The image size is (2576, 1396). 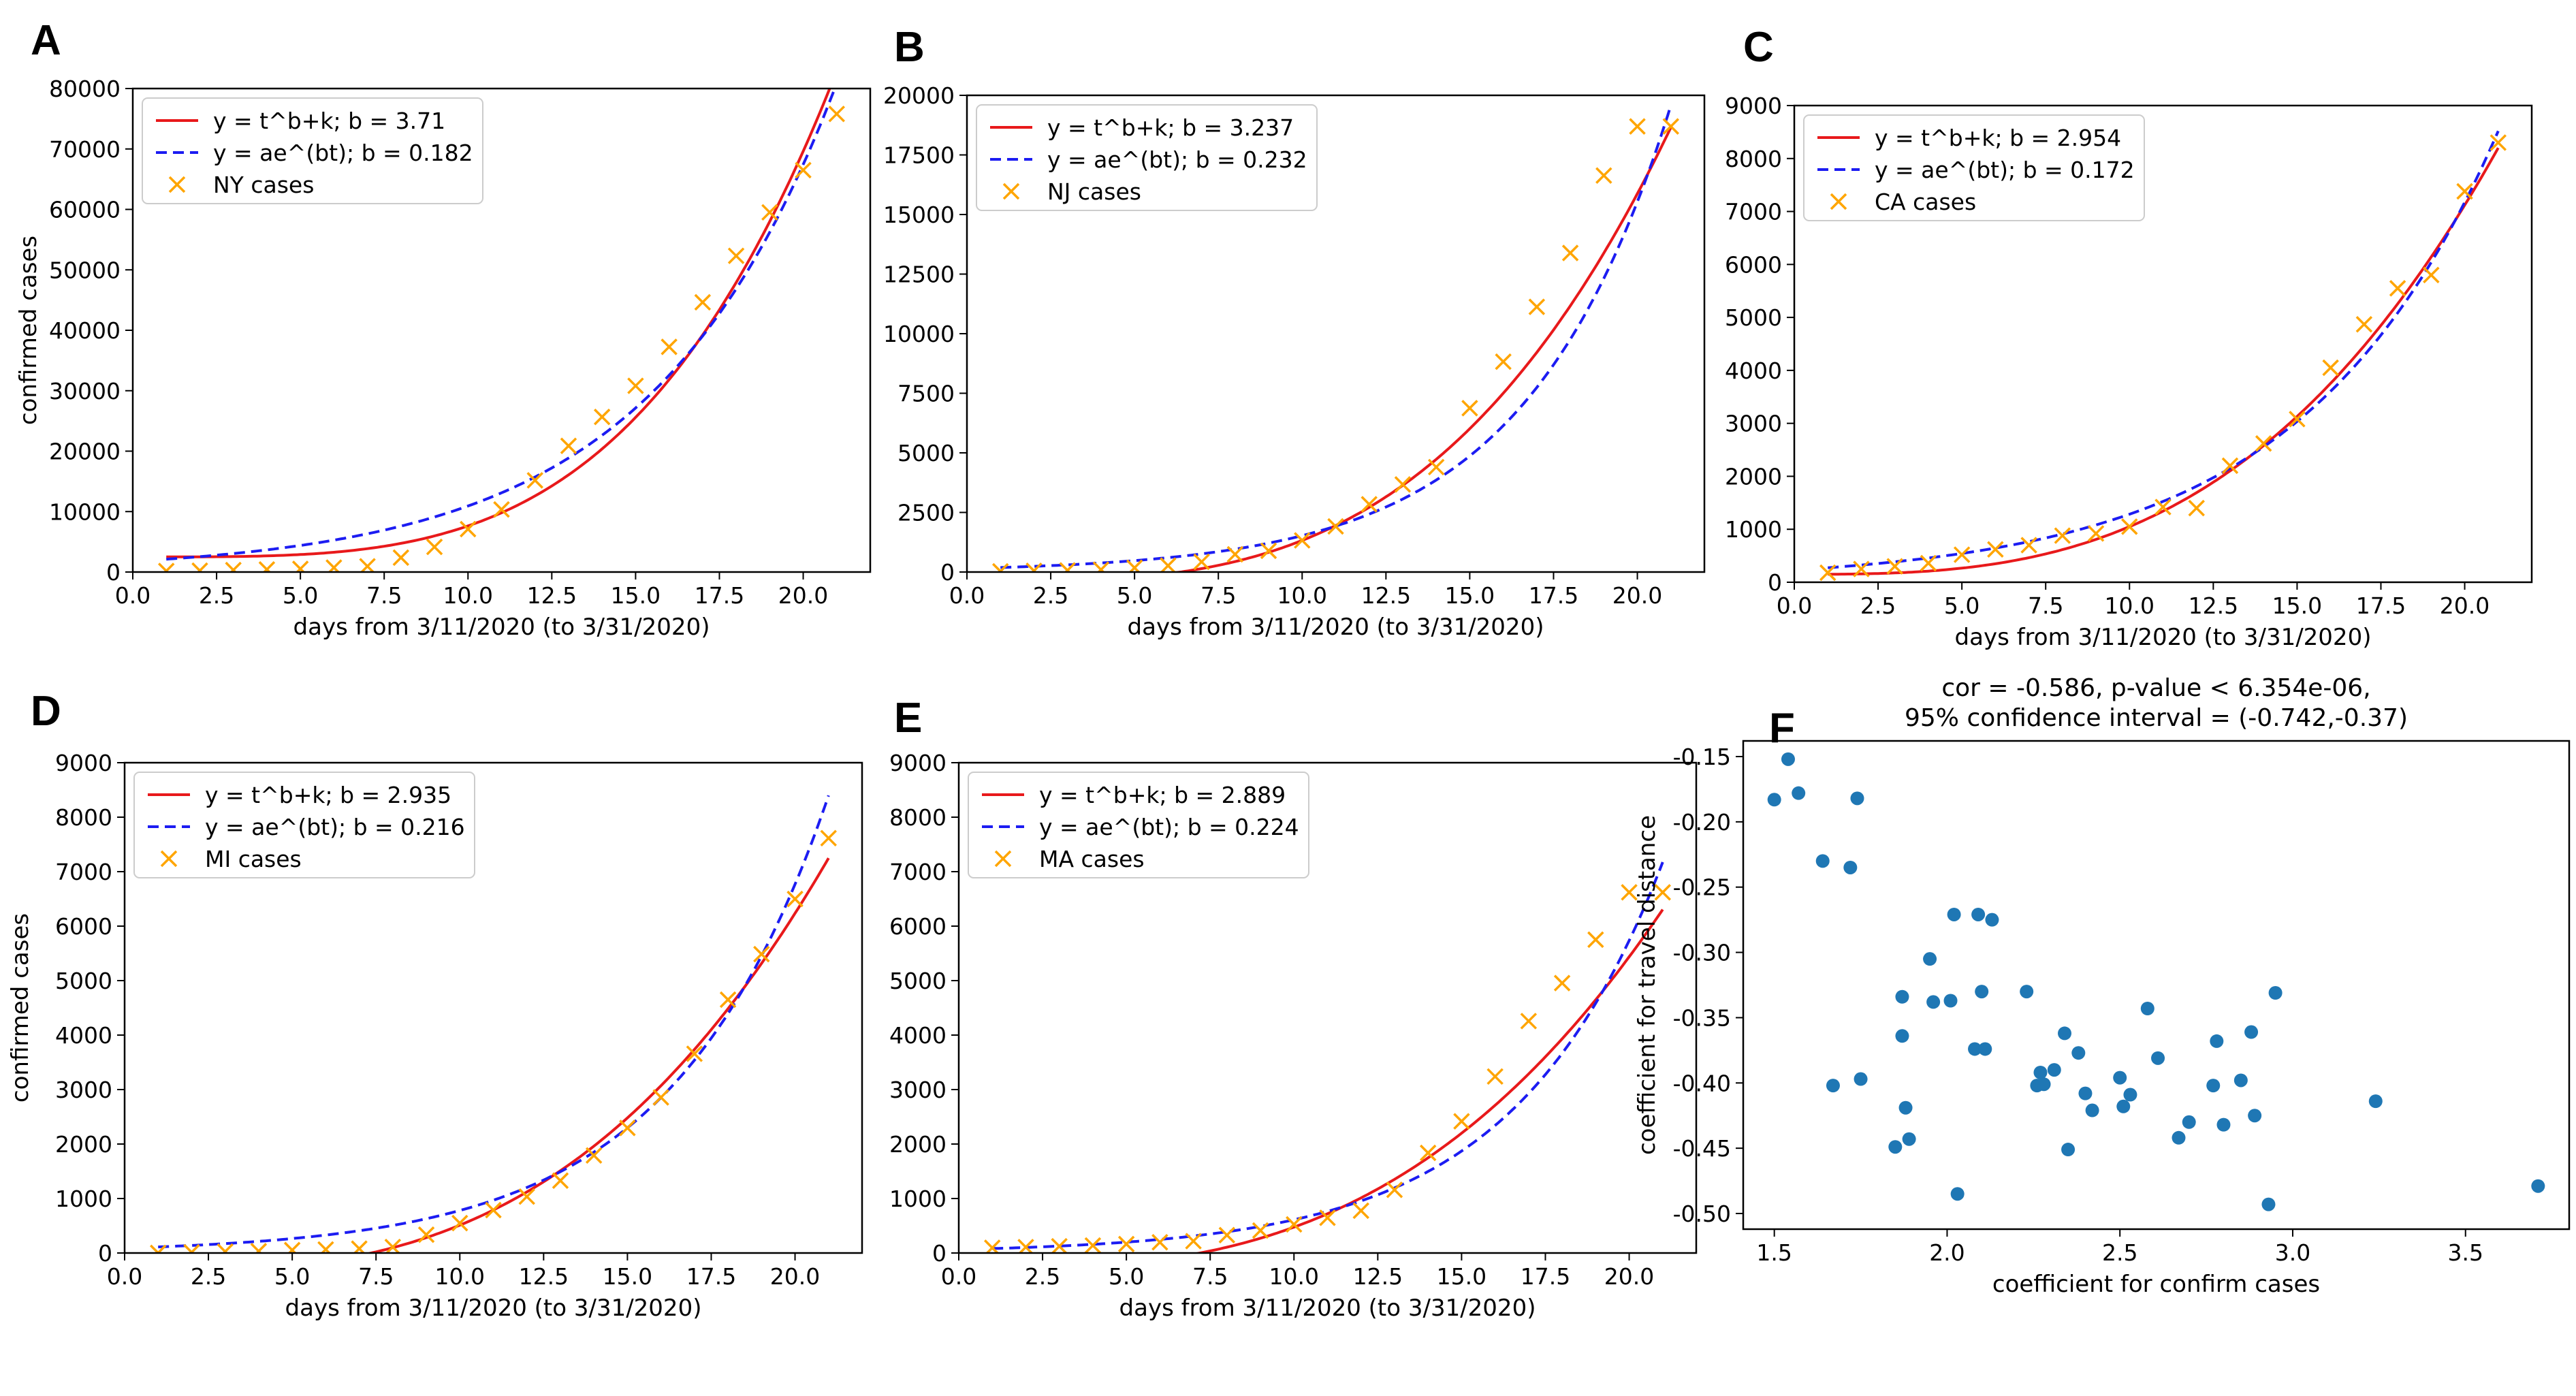 I want to click on chart-subtitle: 95% confidence interval = (-0.742,-0.37), so click(x=2156, y=718).